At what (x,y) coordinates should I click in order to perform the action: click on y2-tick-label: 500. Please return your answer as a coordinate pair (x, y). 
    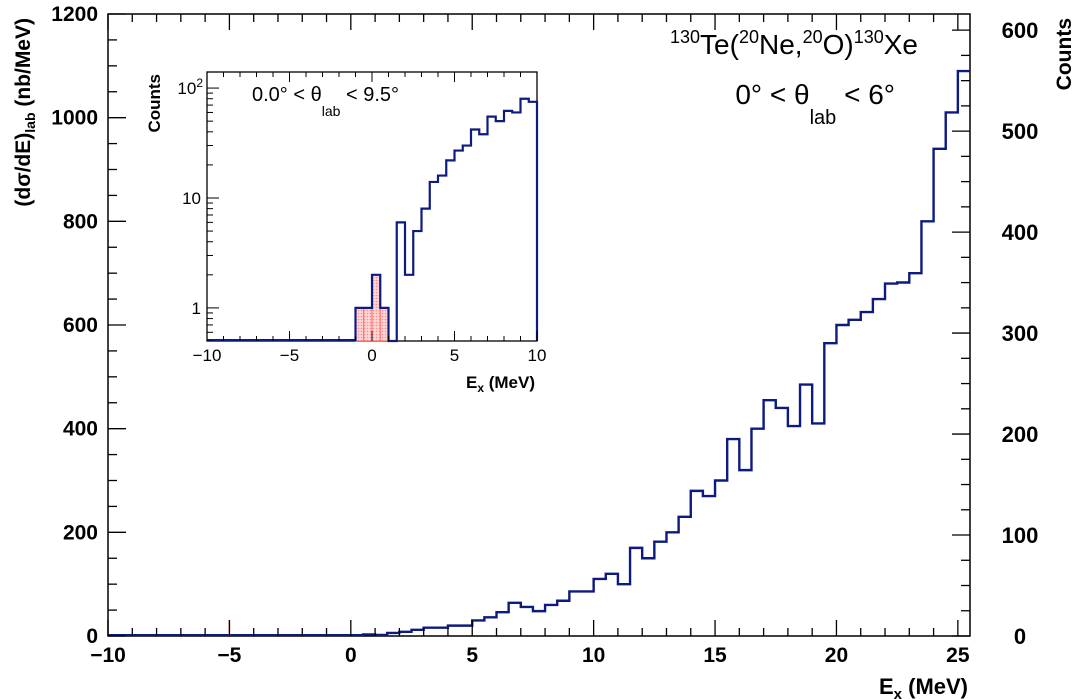
    Looking at the image, I should click on (1020, 131).